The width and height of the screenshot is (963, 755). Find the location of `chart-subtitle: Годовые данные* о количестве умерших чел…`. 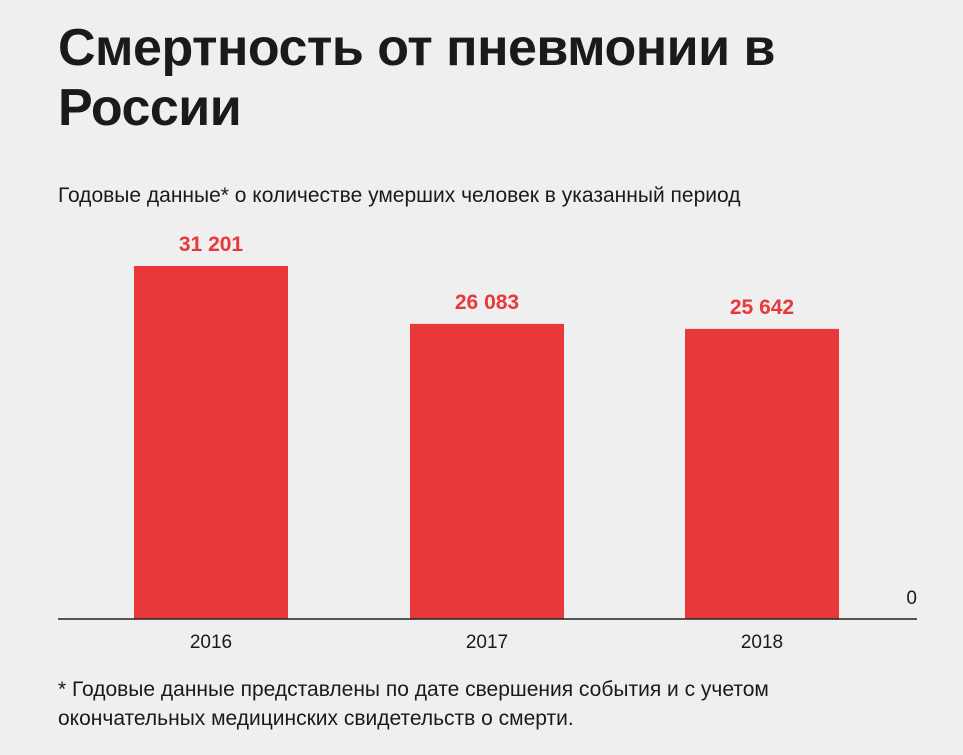

chart-subtitle: Годовые данные* о количестве умерших чел… is located at coordinates (399, 195).